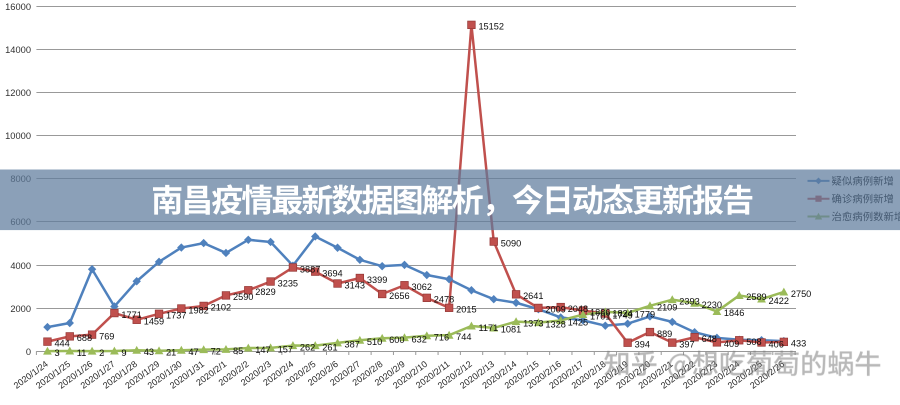 This screenshot has height=405, width=900. I want to click on svg-text: 1886, so click(600, 312).